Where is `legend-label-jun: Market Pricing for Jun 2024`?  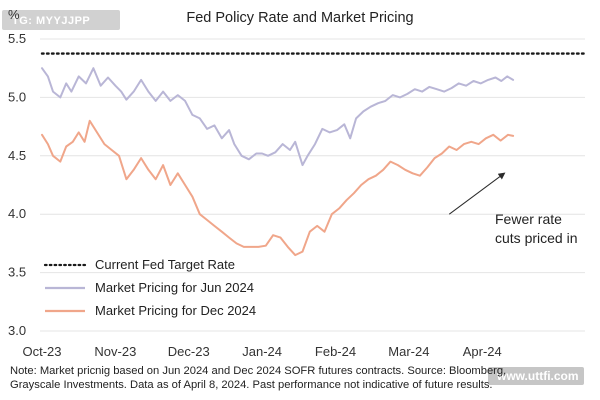 legend-label-jun: Market Pricing for Jun 2024 is located at coordinates (174, 287).